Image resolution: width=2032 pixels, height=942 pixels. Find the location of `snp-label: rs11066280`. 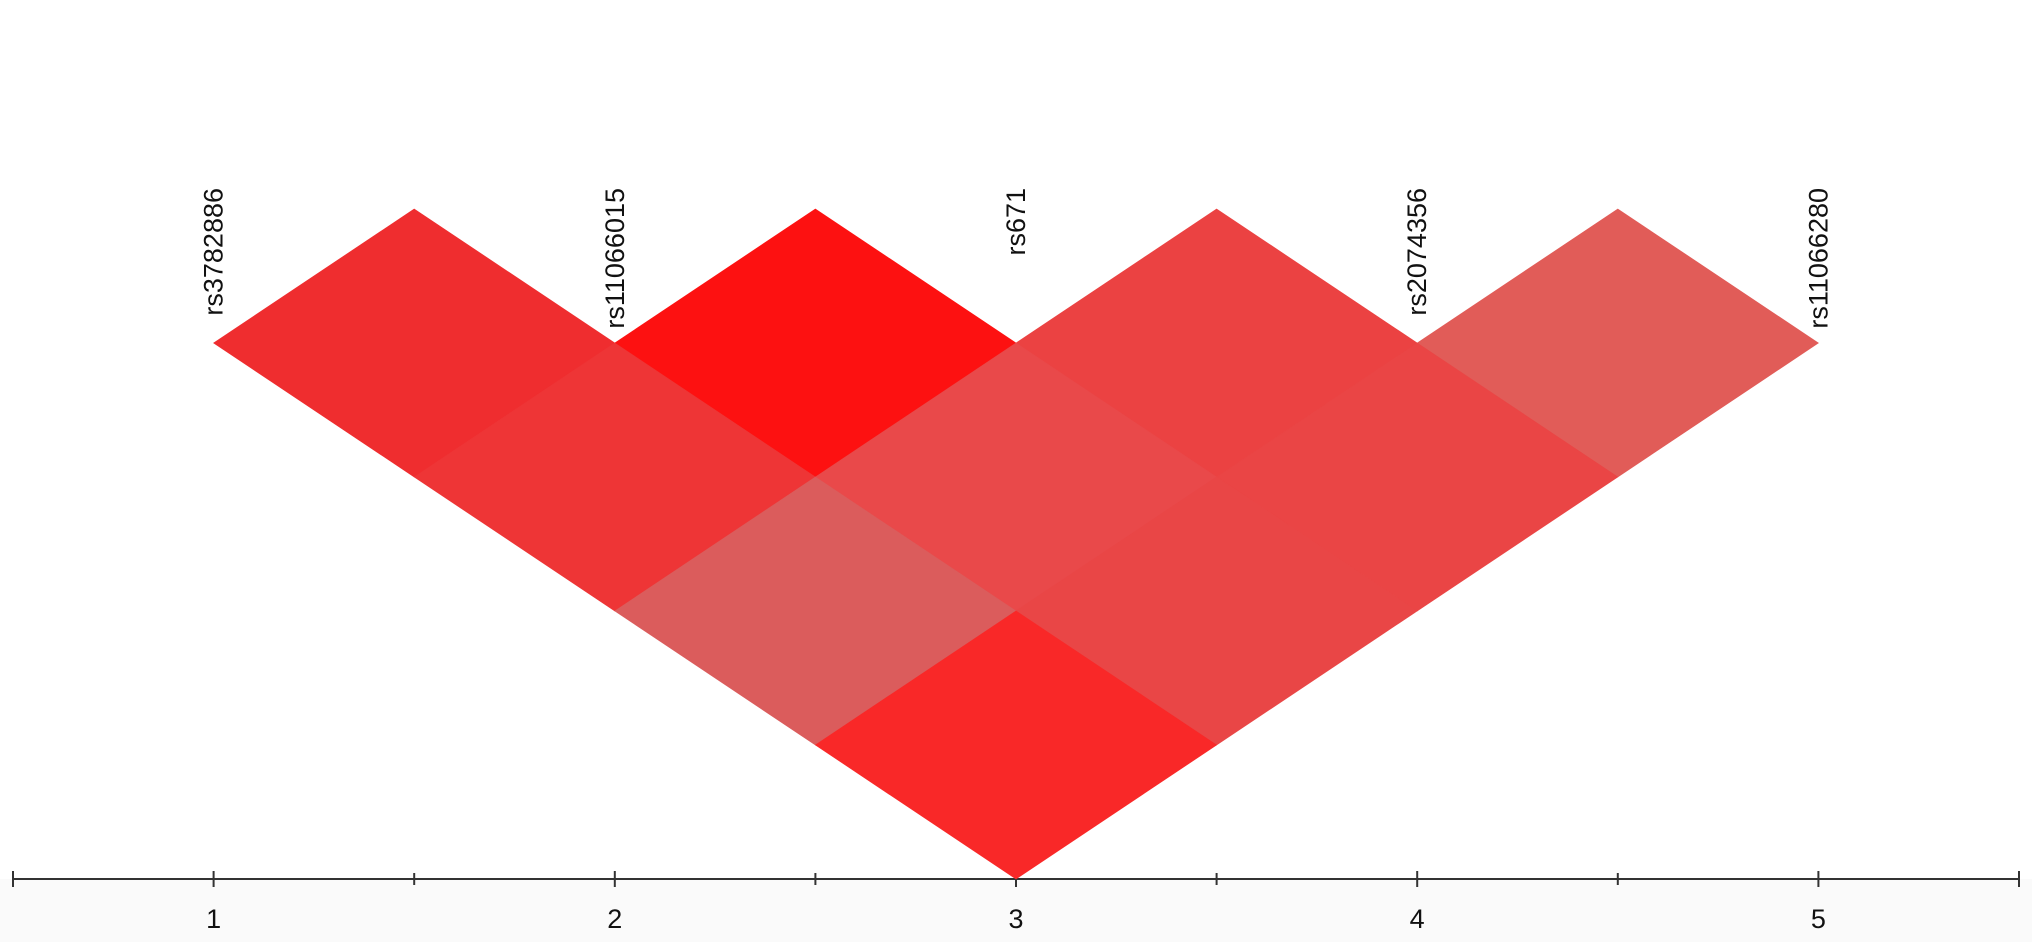

snp-label: rs11066280 is located at coordinates (1818, 258).